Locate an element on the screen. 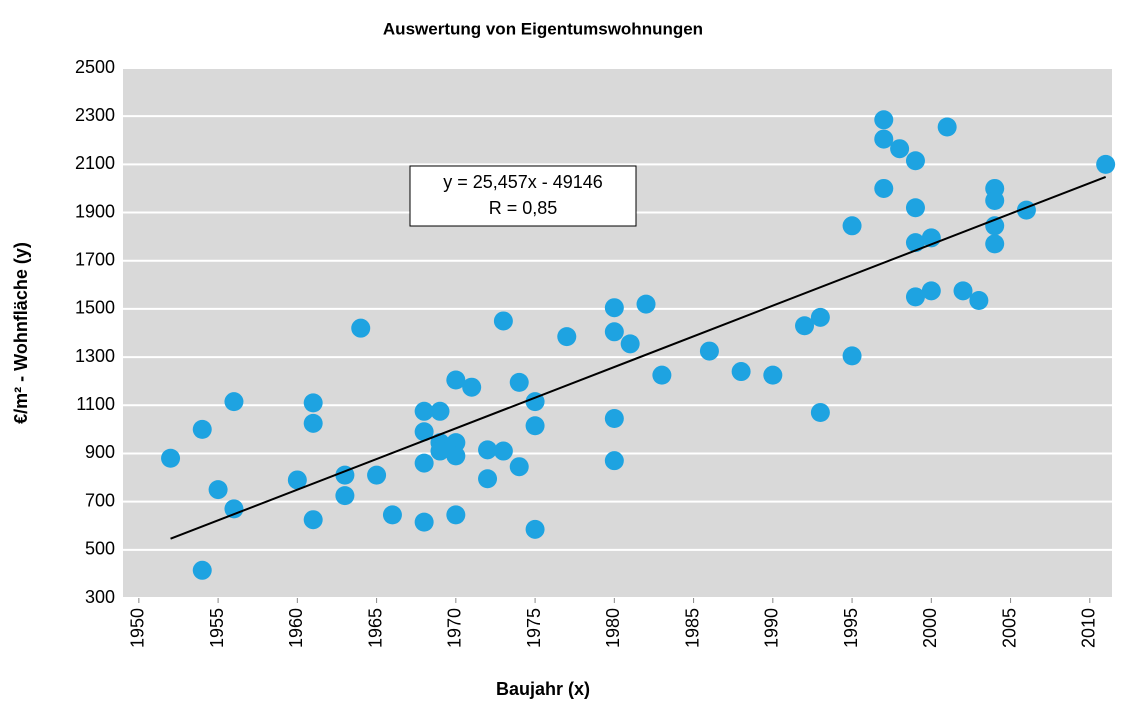  x-tick-label: 1985 is located at coordinates (692, 628).